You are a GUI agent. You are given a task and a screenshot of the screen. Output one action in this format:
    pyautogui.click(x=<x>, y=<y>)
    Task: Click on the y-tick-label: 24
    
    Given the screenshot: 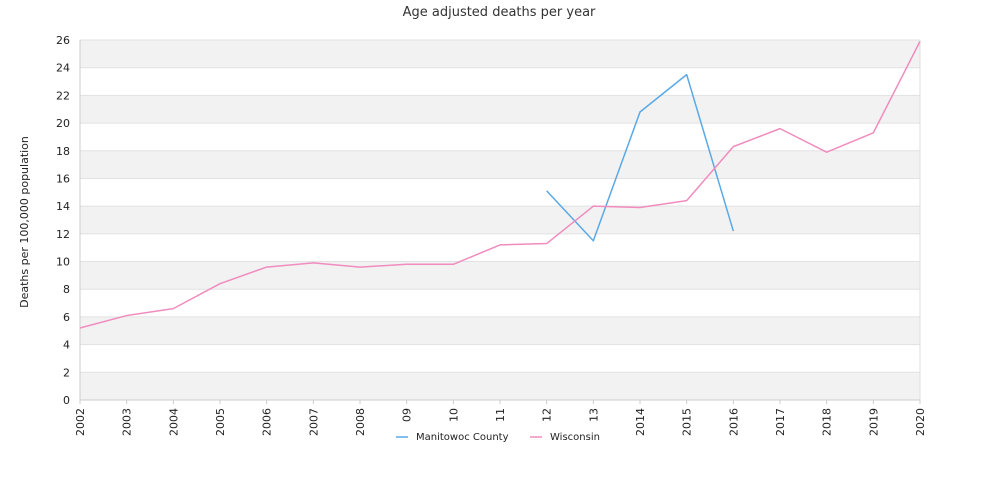 What is the action you would take?
    pyautogui.click(x=63, y=68)
    